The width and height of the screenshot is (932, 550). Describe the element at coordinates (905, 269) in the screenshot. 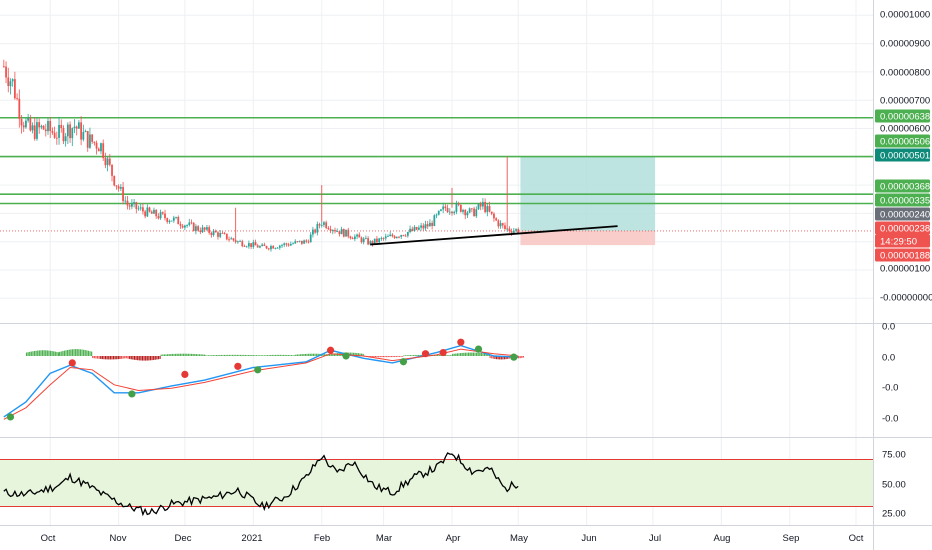

I see `price-axis-label: 0.00000100` at that location.